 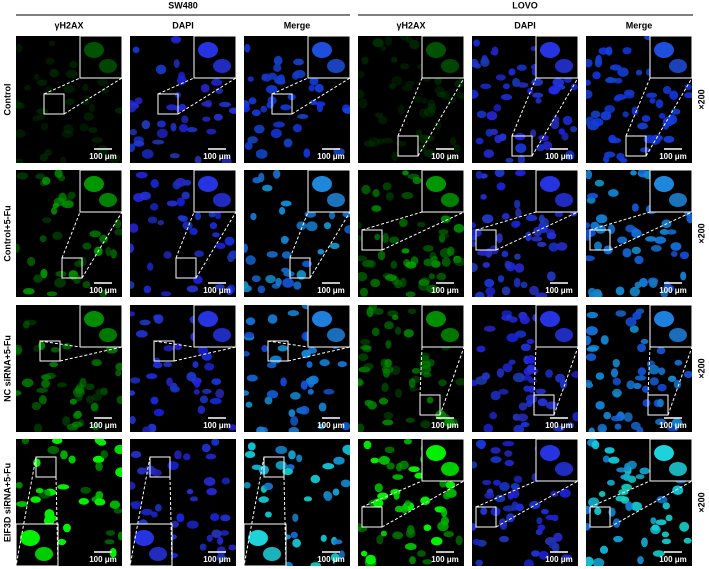 I want to click on scale-label: 100 μm, so click(x=103, y=559).